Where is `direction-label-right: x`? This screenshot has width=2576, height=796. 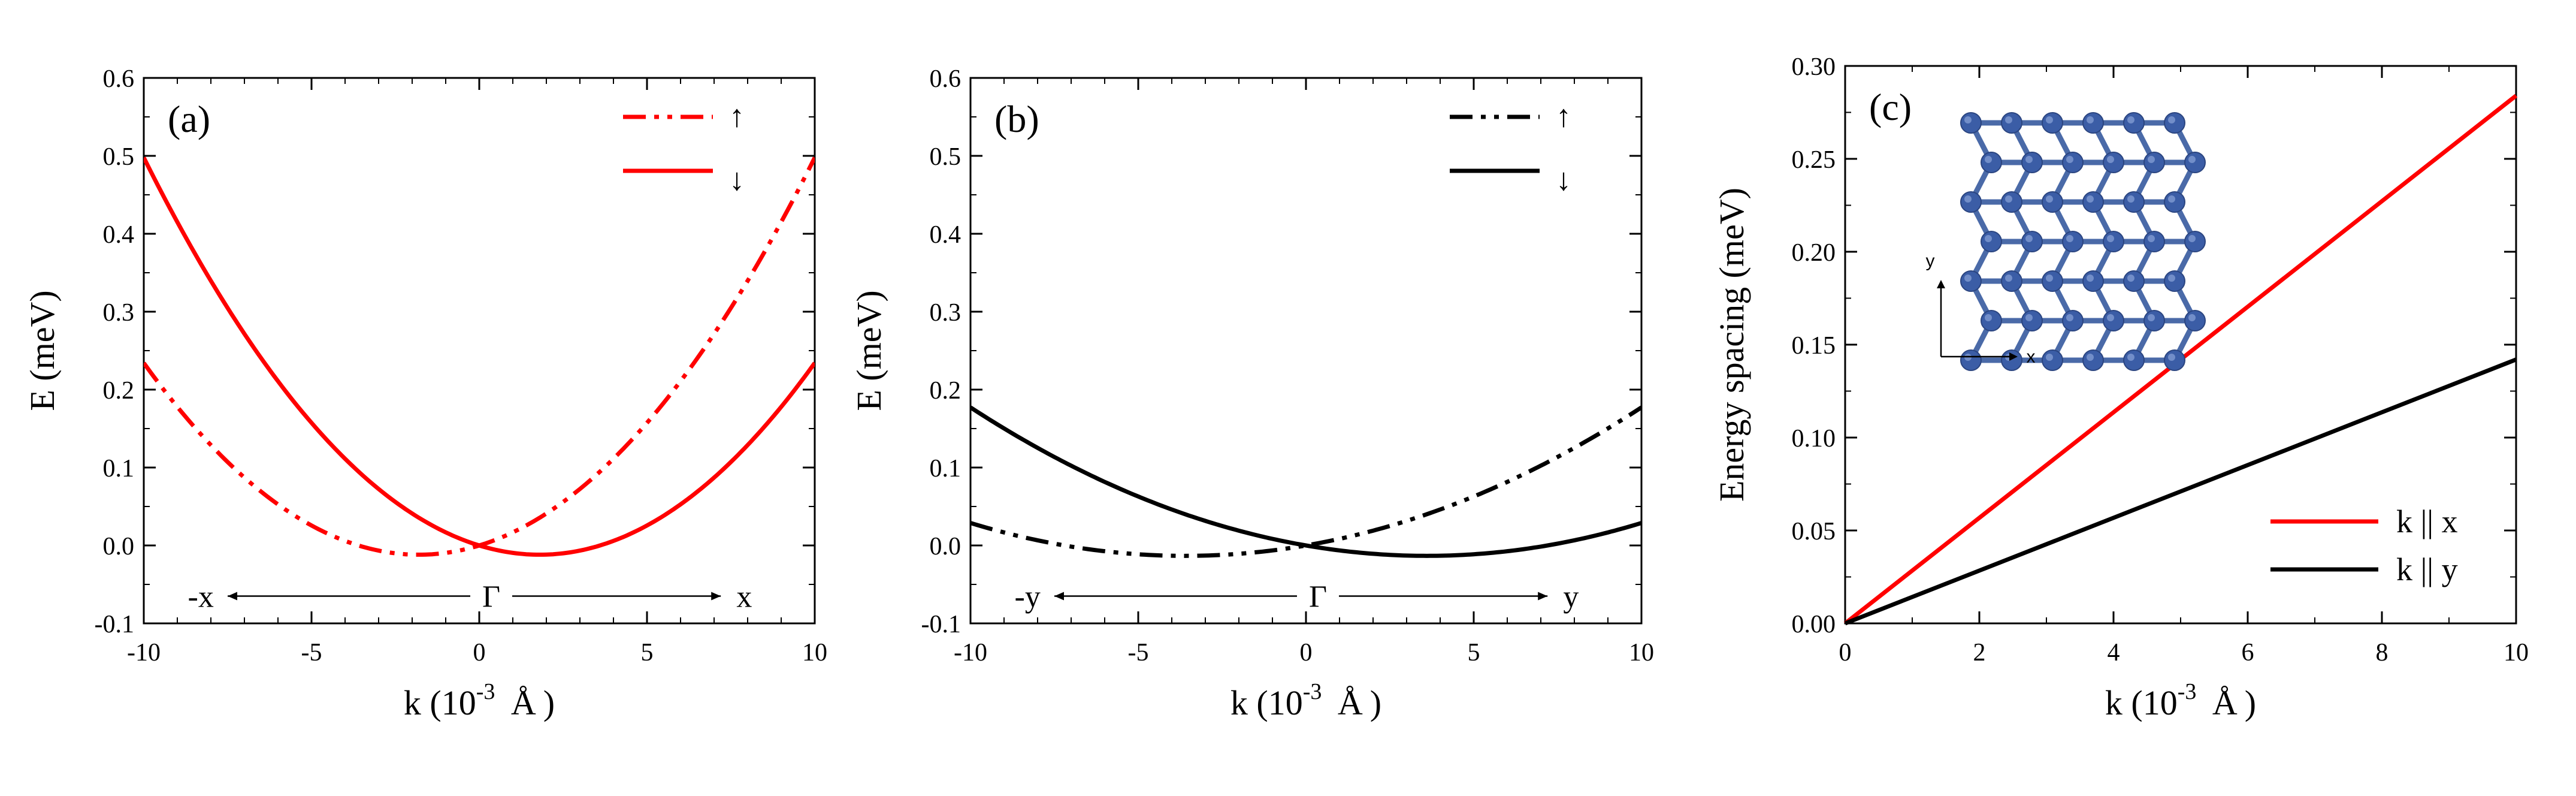
direction-label-right: x is located at coordinates (744, 597).